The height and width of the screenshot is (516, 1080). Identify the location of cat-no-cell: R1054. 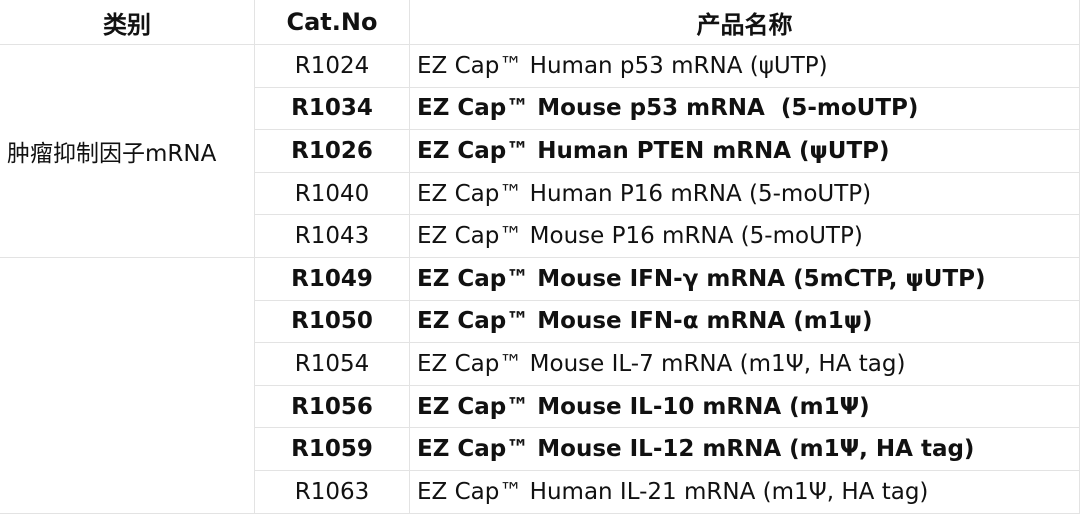
(332, 364).